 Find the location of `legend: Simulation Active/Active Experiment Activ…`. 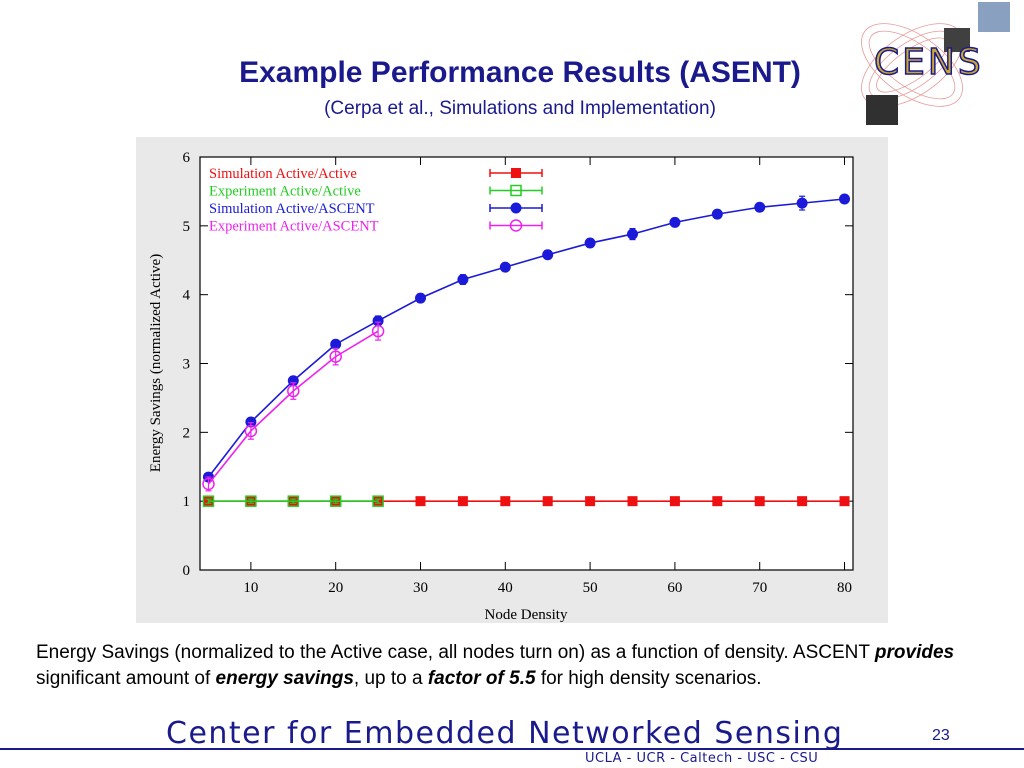

legend: Simulation Active/Active Experiment Activ… is located at coordinates (376, 200).